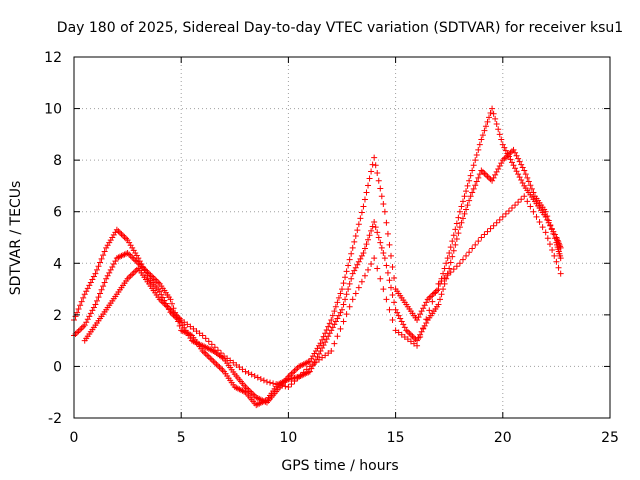 This screenshot has height=480, width=640. Describe the element at coordinates (610, 438) in the screenshot. I see `x-tick-label: 25` at that location.